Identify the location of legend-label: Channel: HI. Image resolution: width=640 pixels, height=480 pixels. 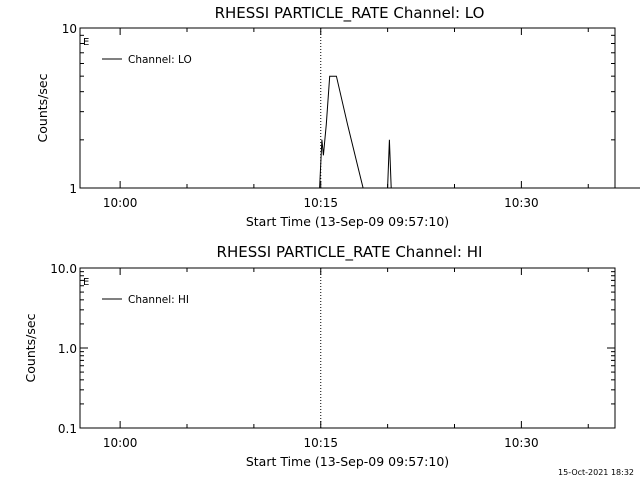
(158, 300).